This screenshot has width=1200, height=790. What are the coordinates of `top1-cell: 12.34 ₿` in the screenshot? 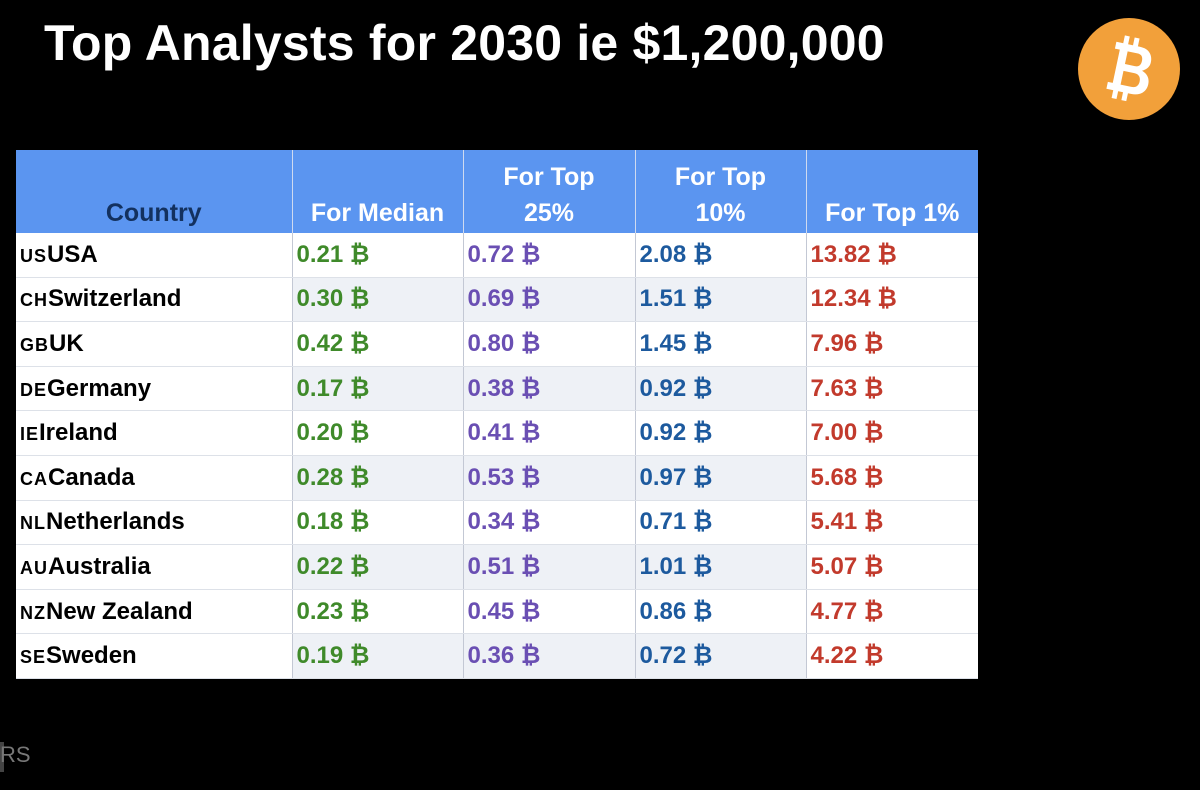 It's located at (892, 300).